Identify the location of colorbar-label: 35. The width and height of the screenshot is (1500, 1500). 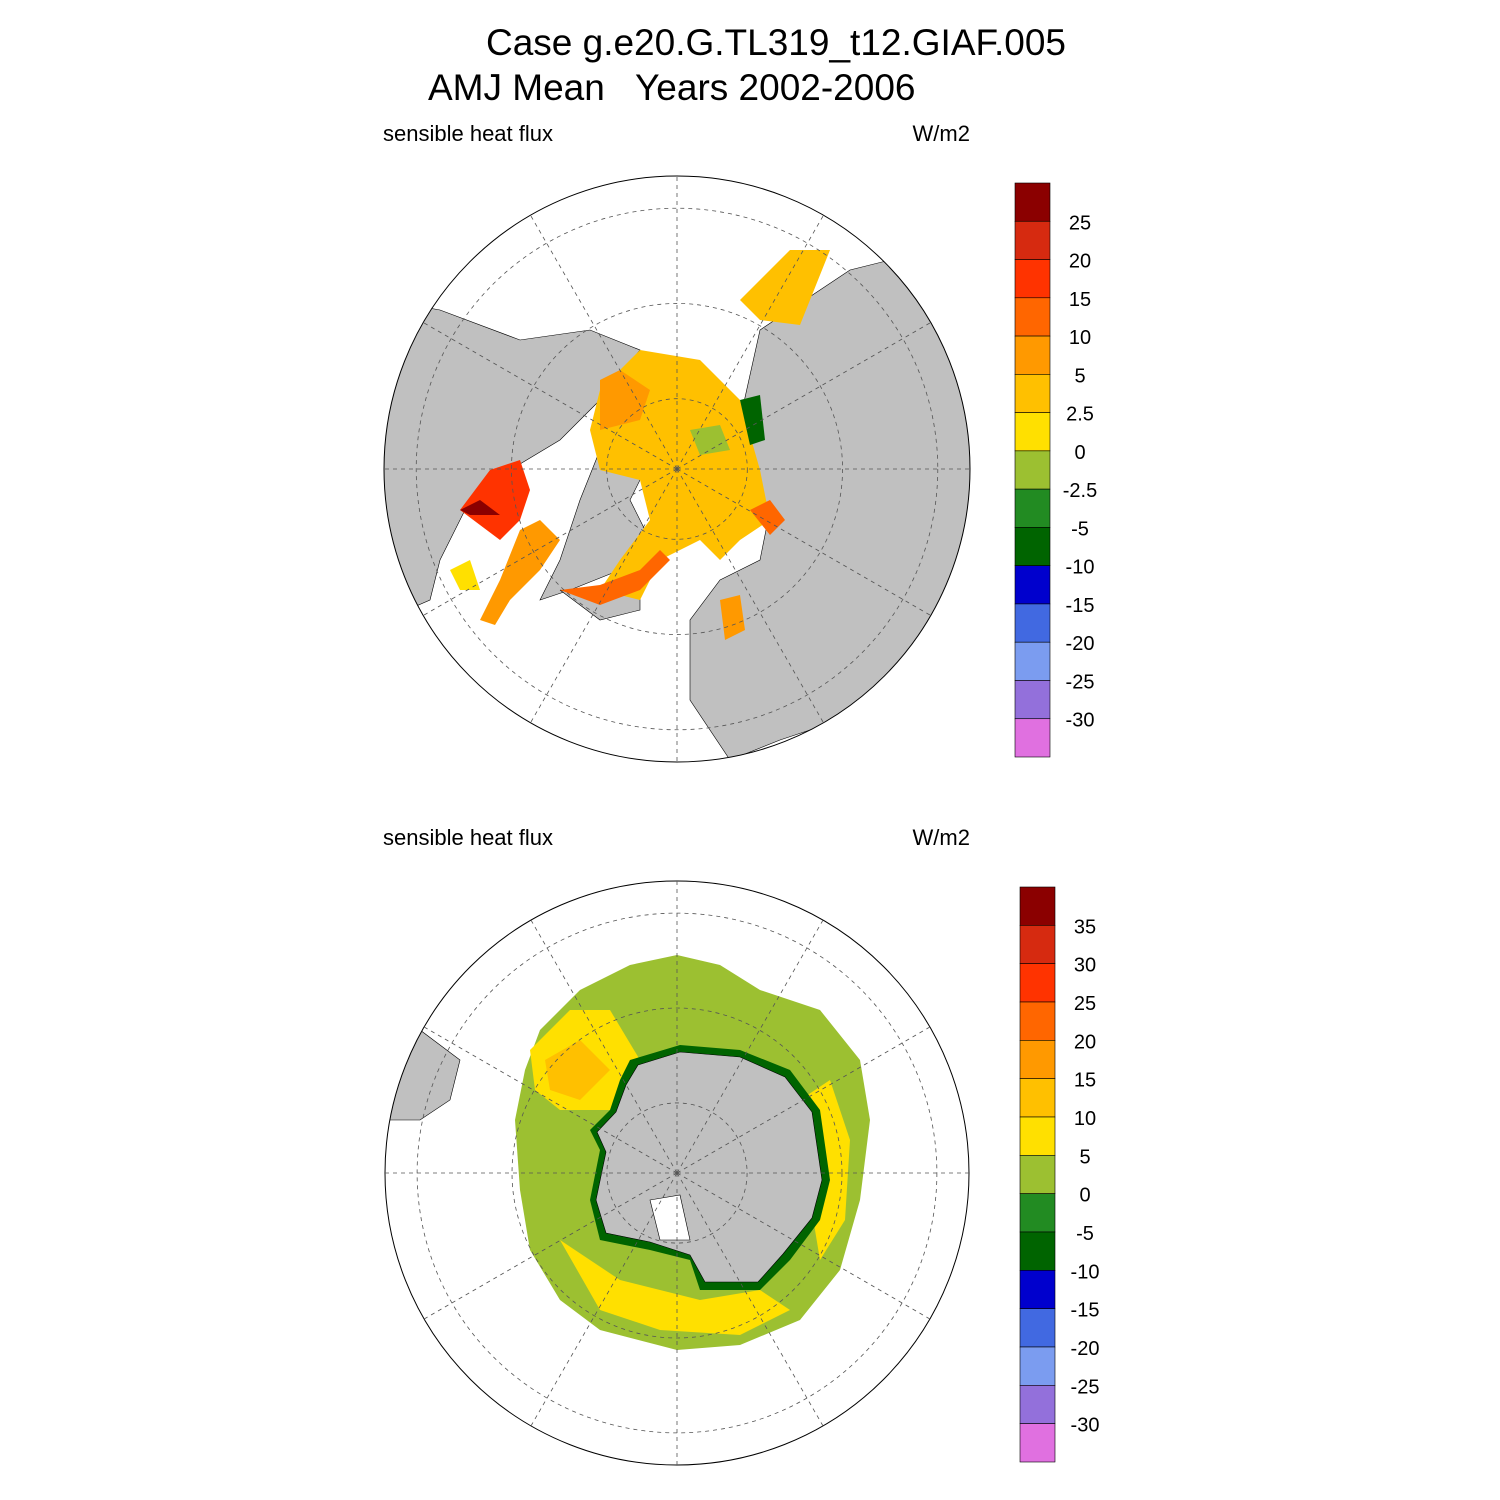
(1085, 927).